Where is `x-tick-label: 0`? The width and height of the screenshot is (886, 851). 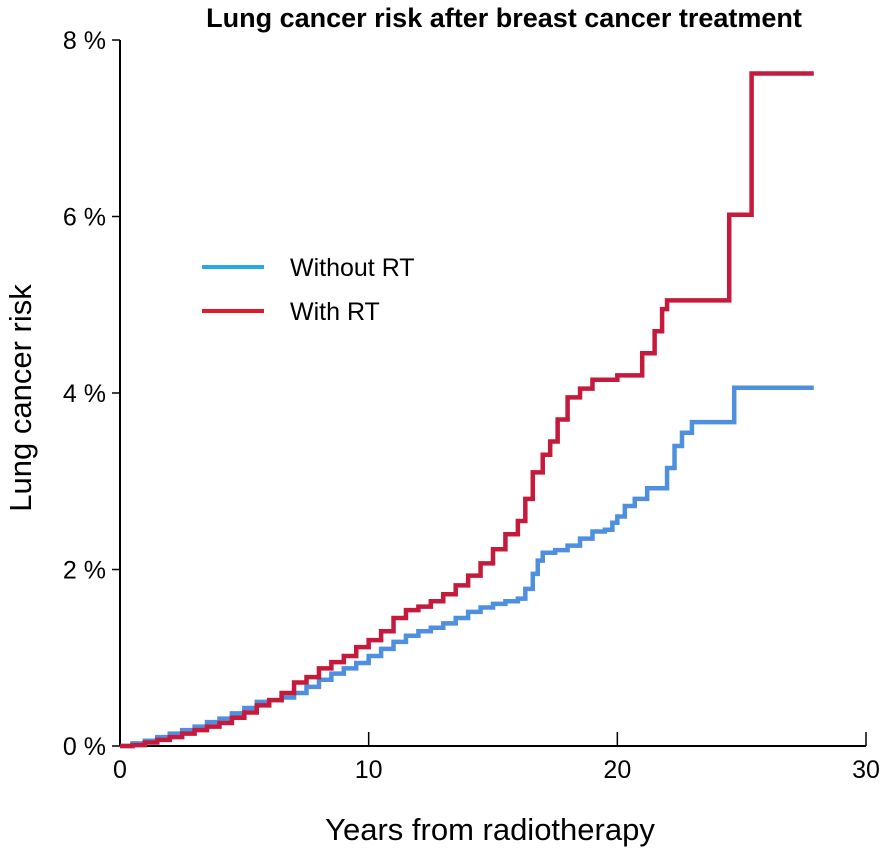
x-tick-label: 0 is located at coordinates (120, 770).